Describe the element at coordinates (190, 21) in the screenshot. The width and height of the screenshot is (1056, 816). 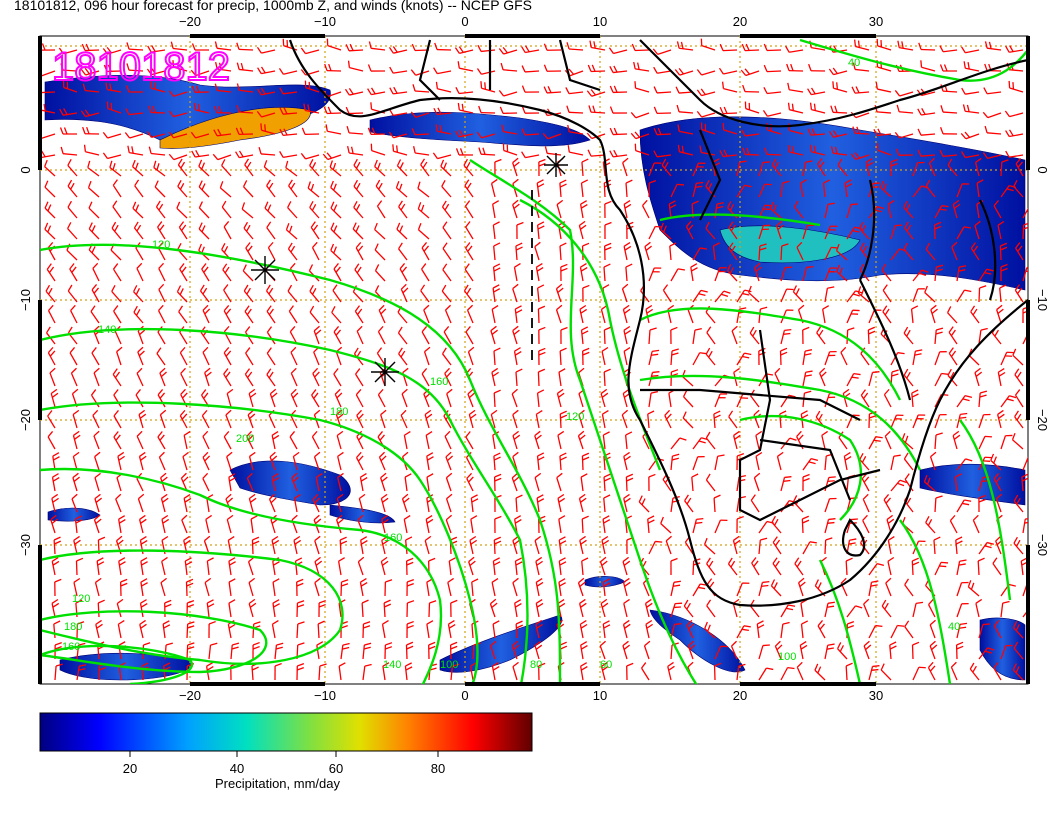
I see `lon-tick-top: −20` at that location.